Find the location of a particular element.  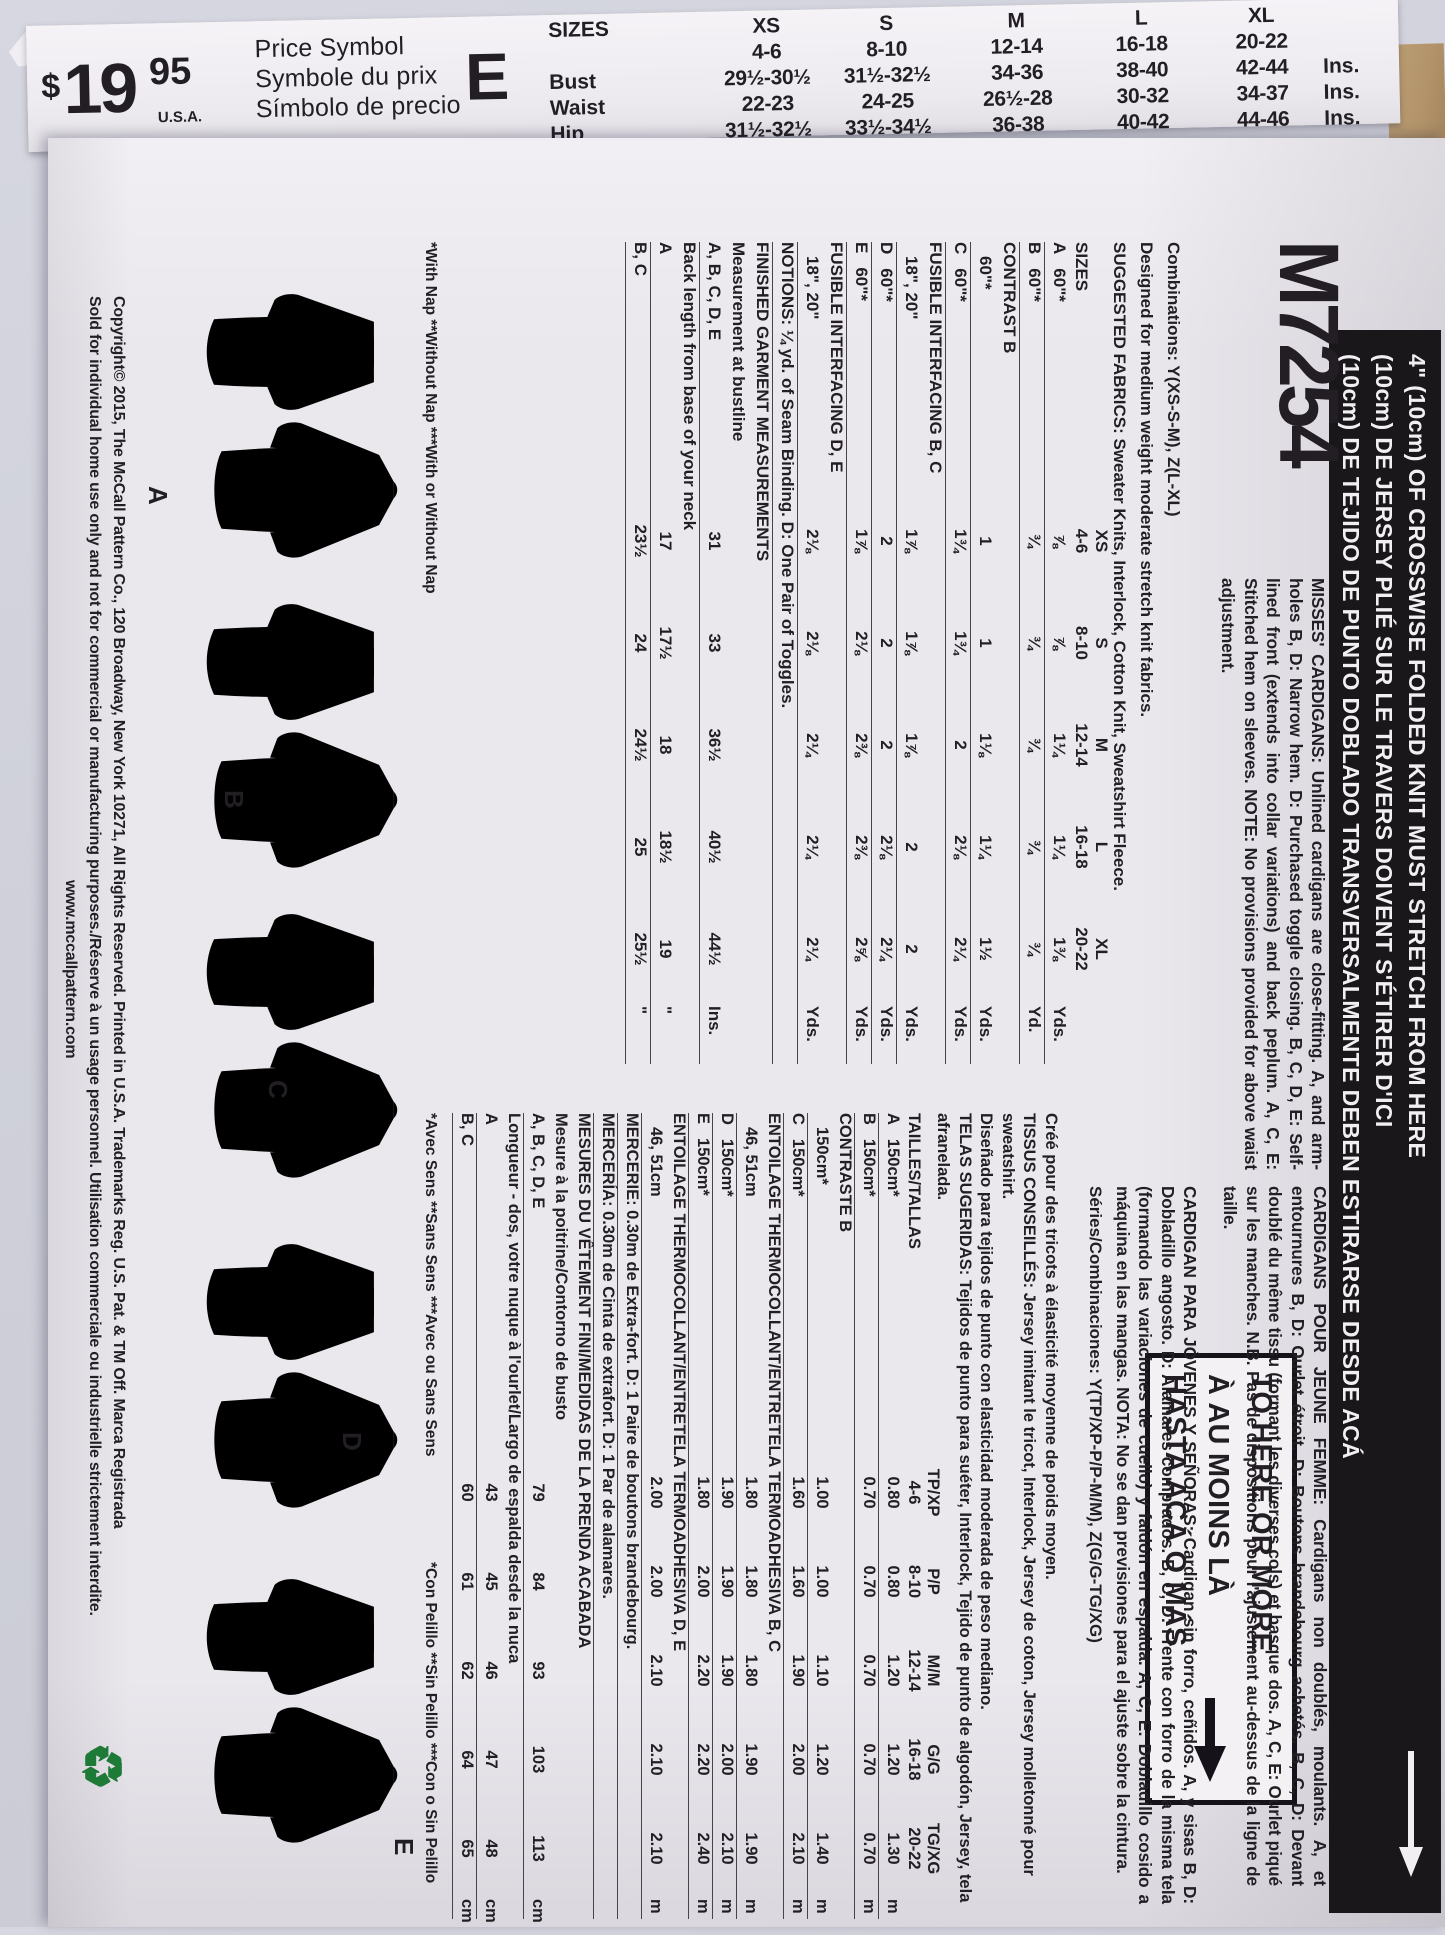

size-column-header: TG/XG 20-22 is located at coordinates (923, 1848).